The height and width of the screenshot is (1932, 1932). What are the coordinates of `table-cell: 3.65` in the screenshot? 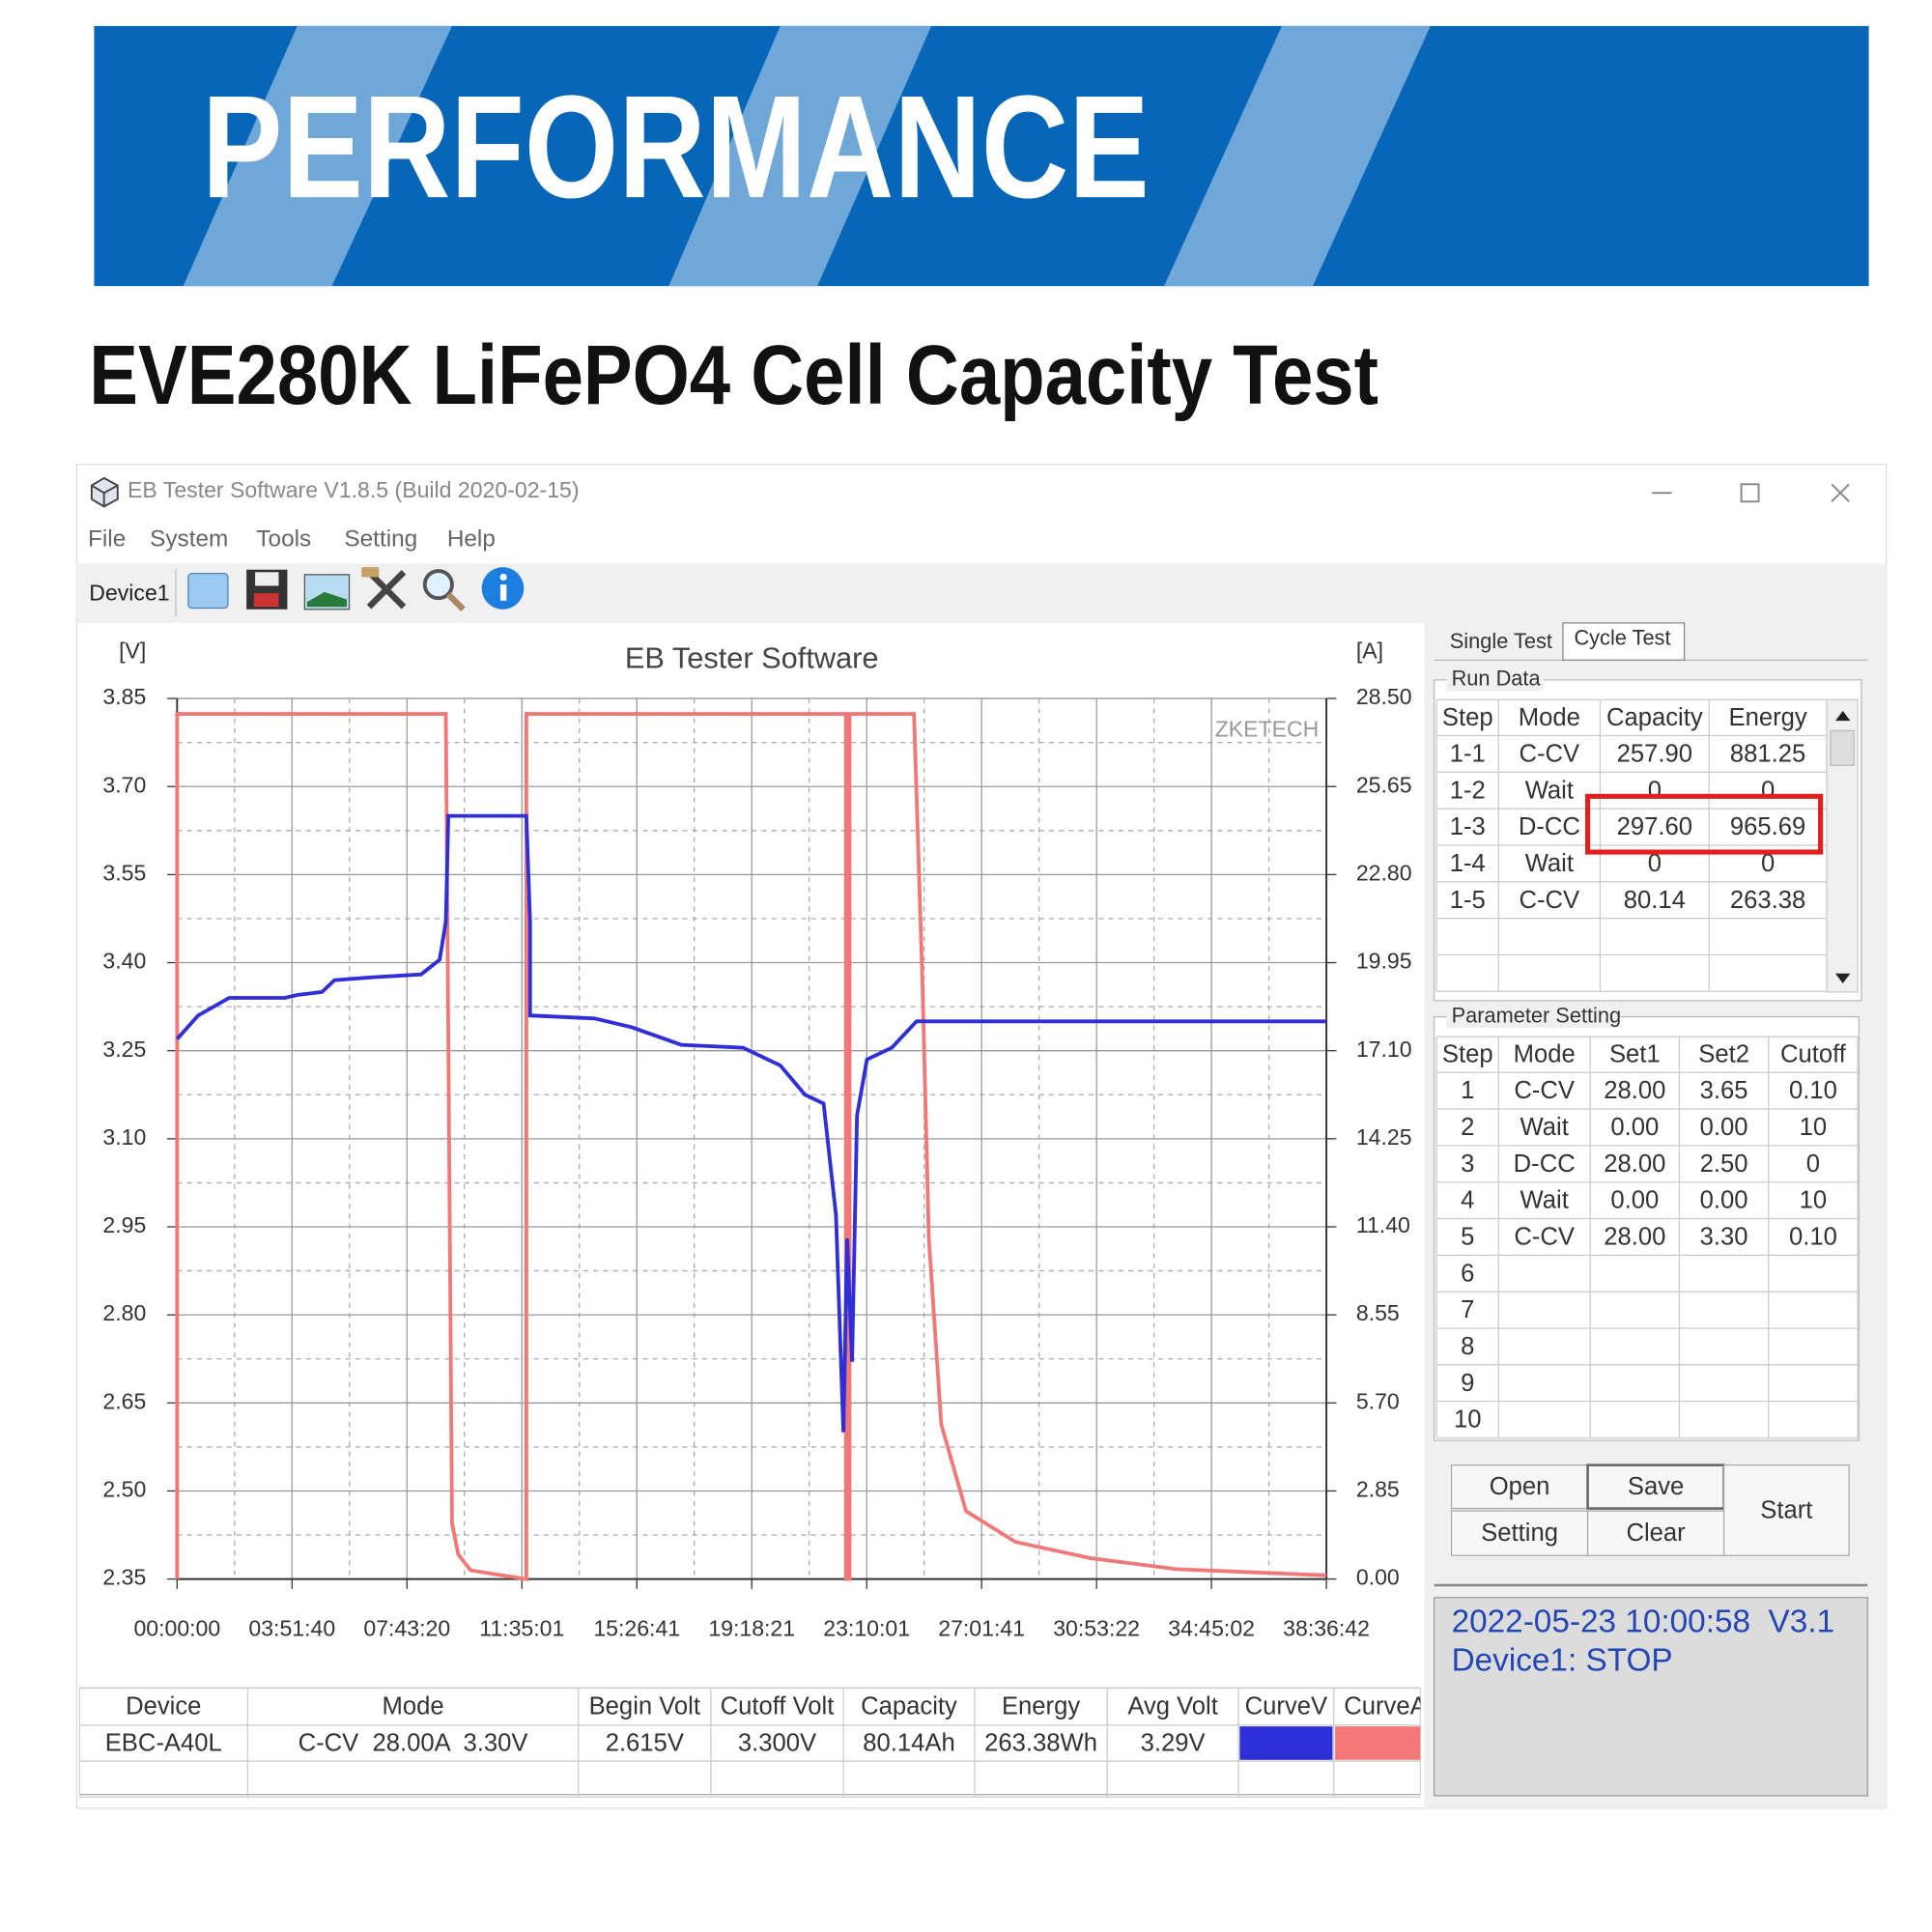 It's located at (1724, 1090).